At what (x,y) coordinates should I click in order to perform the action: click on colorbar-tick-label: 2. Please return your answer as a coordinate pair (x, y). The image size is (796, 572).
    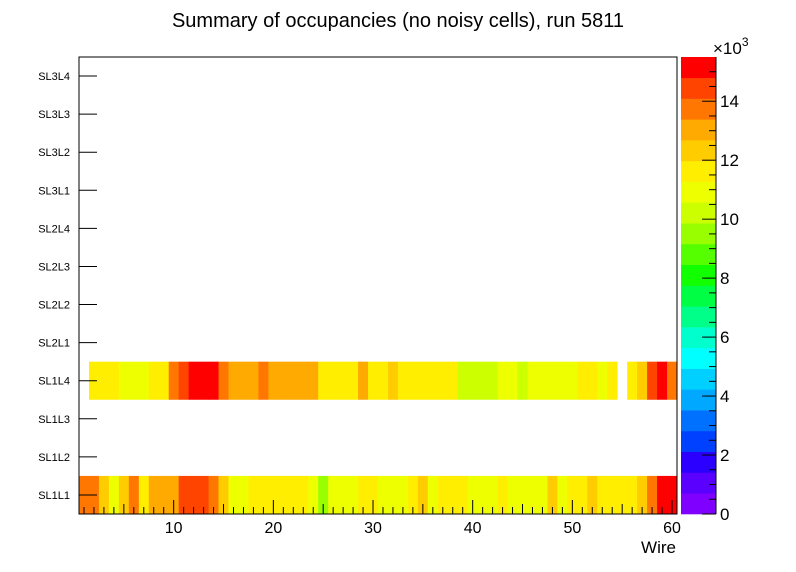
    Looking at the image, I should click on (724, 455).